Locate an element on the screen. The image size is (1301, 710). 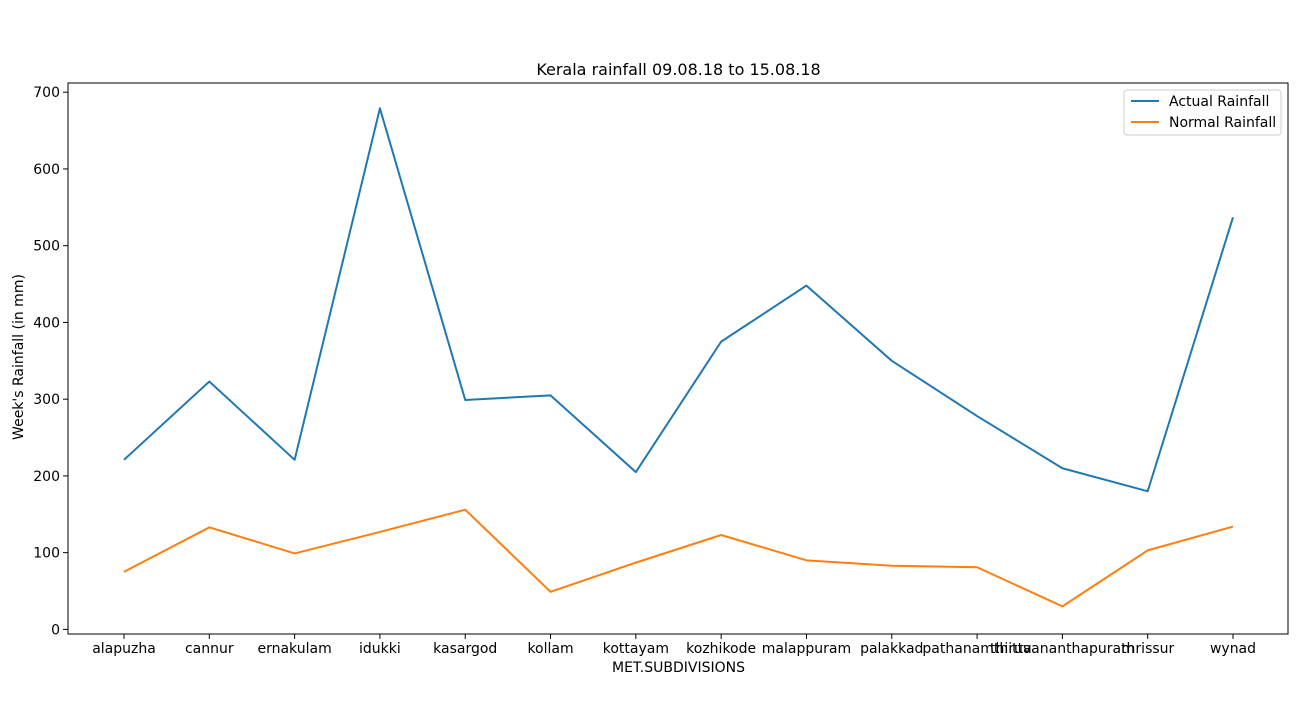
x-tick-label: pathanamthitta is located at coordinates (976, 649).